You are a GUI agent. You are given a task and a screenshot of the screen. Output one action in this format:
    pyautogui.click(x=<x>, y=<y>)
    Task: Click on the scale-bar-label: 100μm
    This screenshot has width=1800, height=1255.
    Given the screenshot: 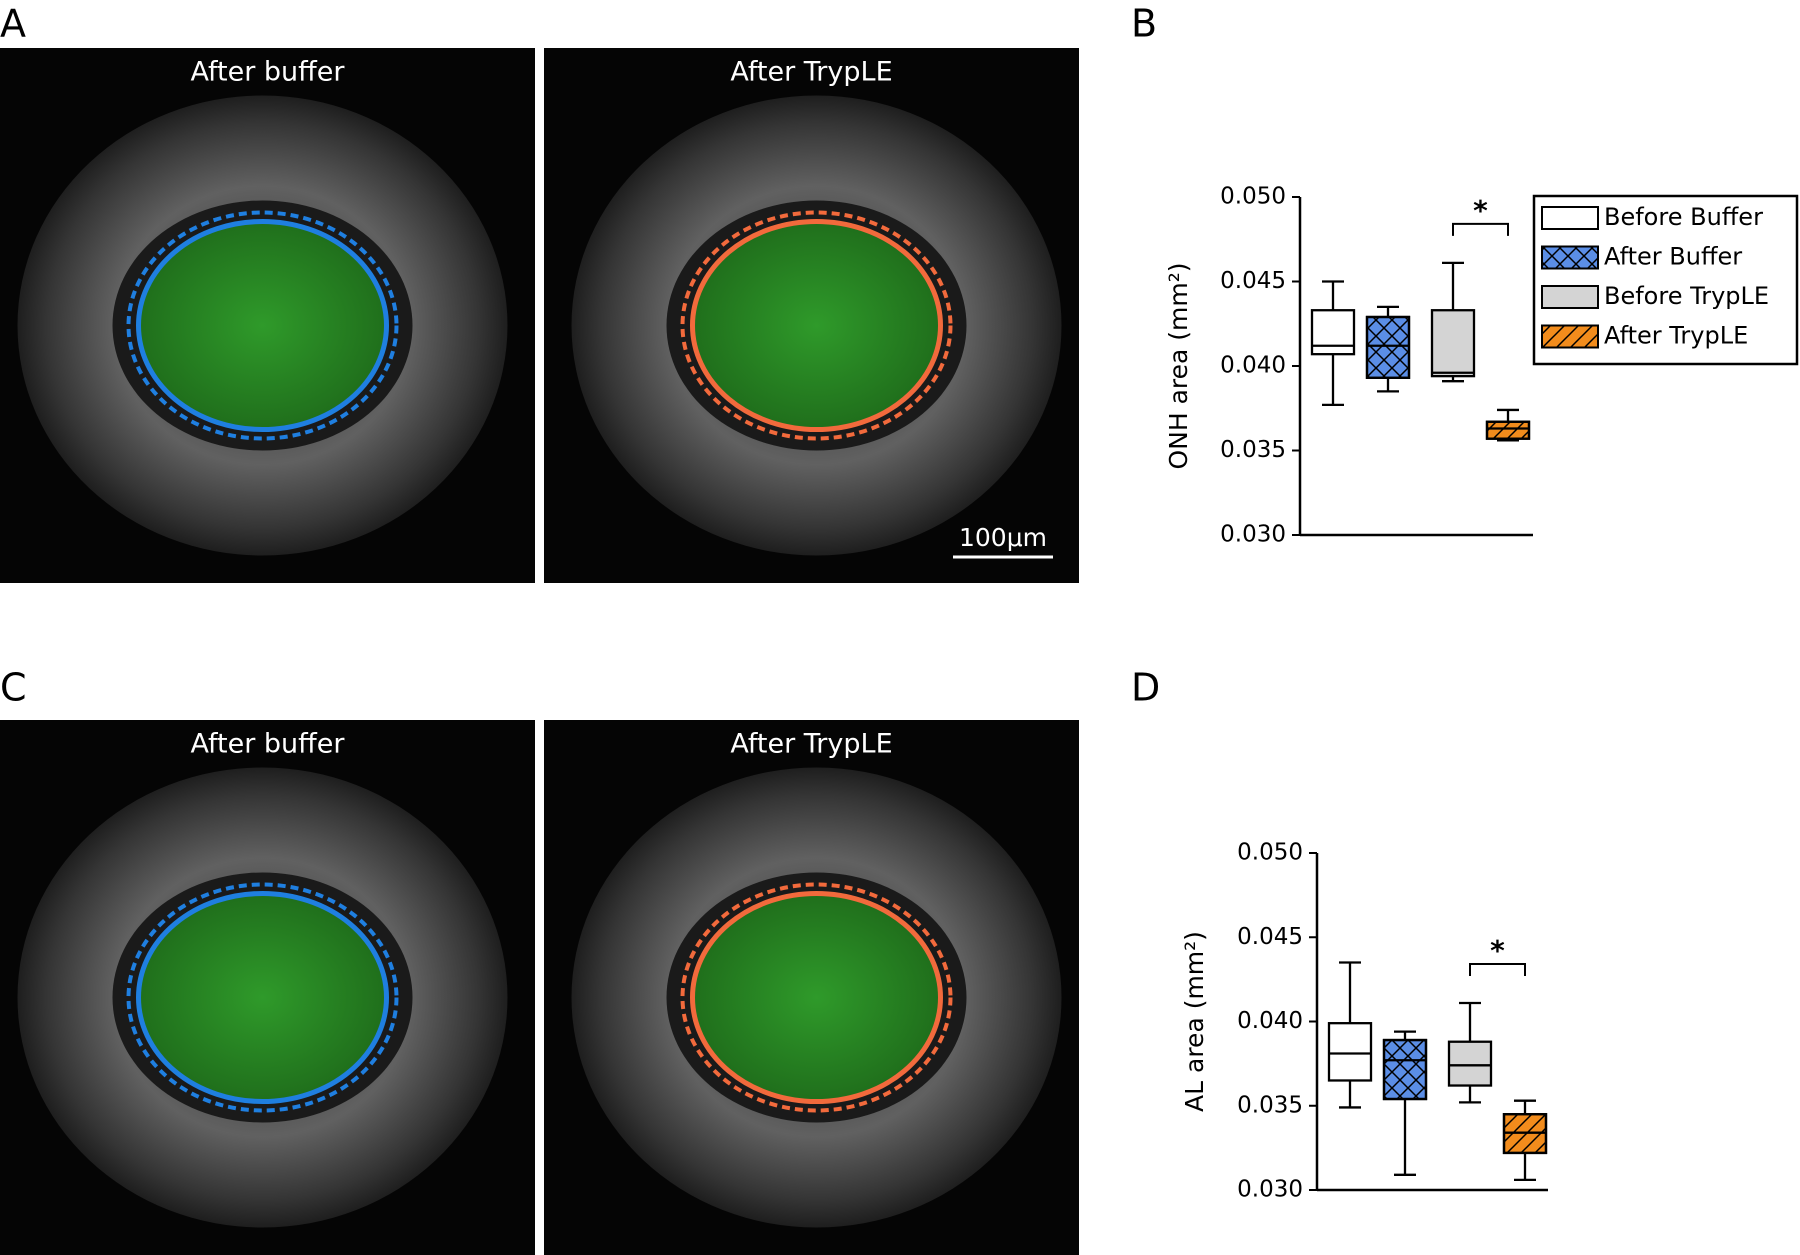 What is the action you would take?
    pyautogui.click(x=1003, y=537)
    